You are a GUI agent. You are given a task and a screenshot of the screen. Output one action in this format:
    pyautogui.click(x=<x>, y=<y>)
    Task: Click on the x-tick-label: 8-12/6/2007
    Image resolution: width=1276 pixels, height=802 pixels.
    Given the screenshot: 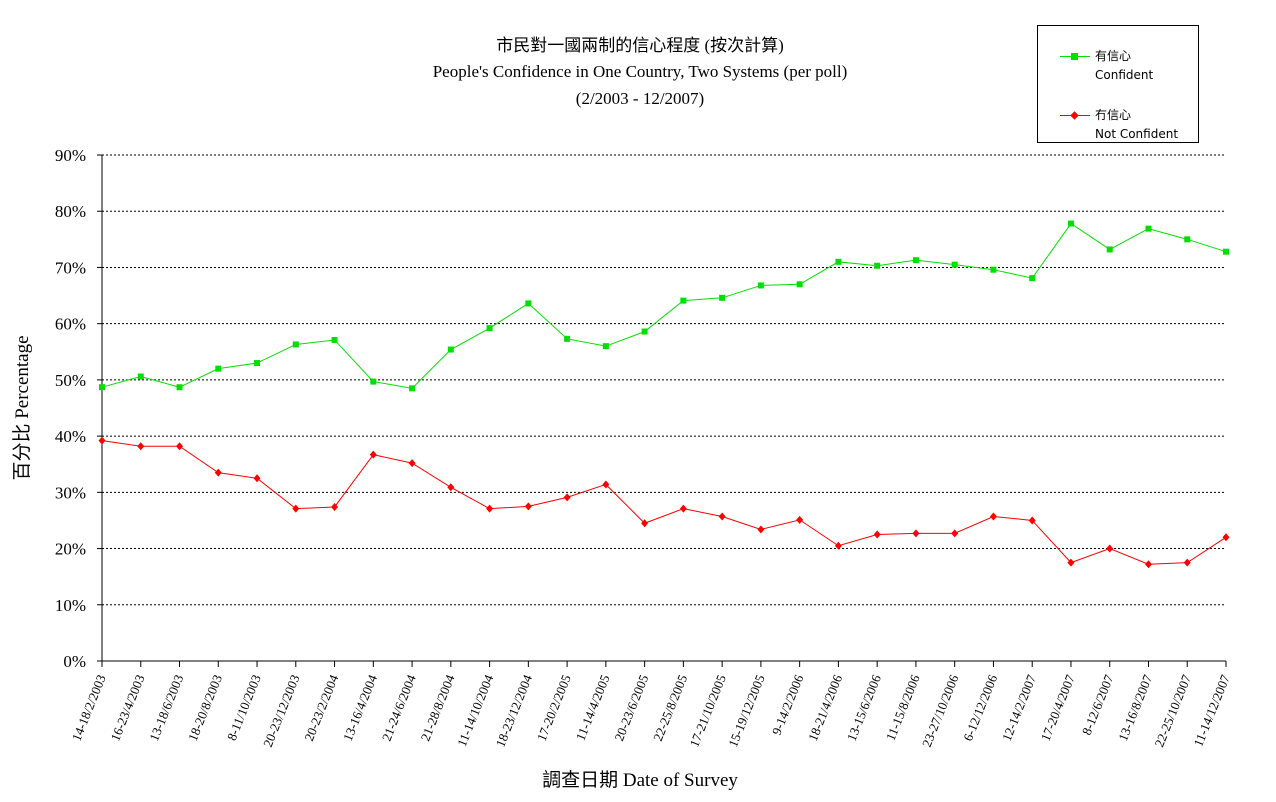 What is the action you would take?
    pyautogui.click(x=1098, y=704)
    